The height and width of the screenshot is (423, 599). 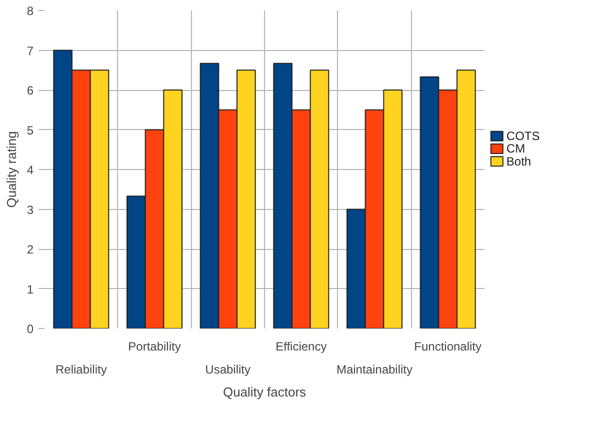 I want to click on x-tick-label: Efficiency, so click(x=301, y=347).